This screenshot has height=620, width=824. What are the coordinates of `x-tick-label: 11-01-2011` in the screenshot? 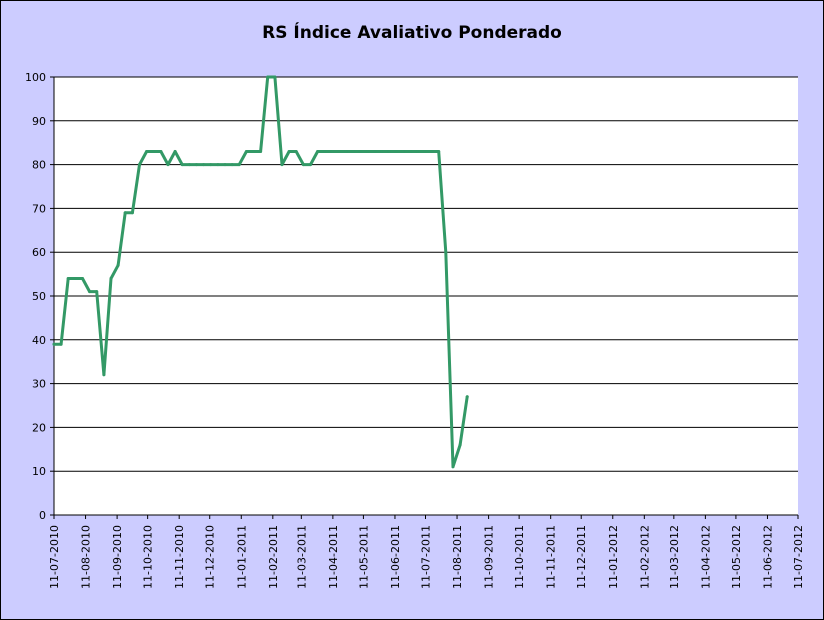 It's located at (241, 557).